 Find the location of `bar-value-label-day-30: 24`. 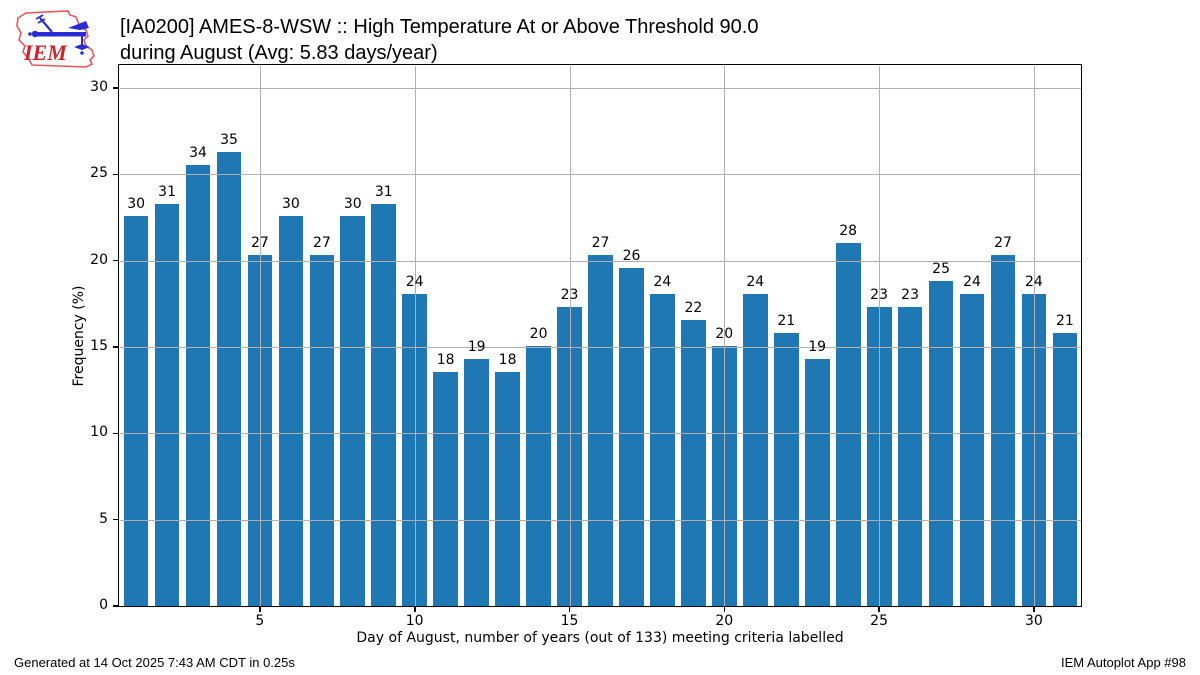

bar-value-label-day-30: 24 is located at coordinates (1033, 282).